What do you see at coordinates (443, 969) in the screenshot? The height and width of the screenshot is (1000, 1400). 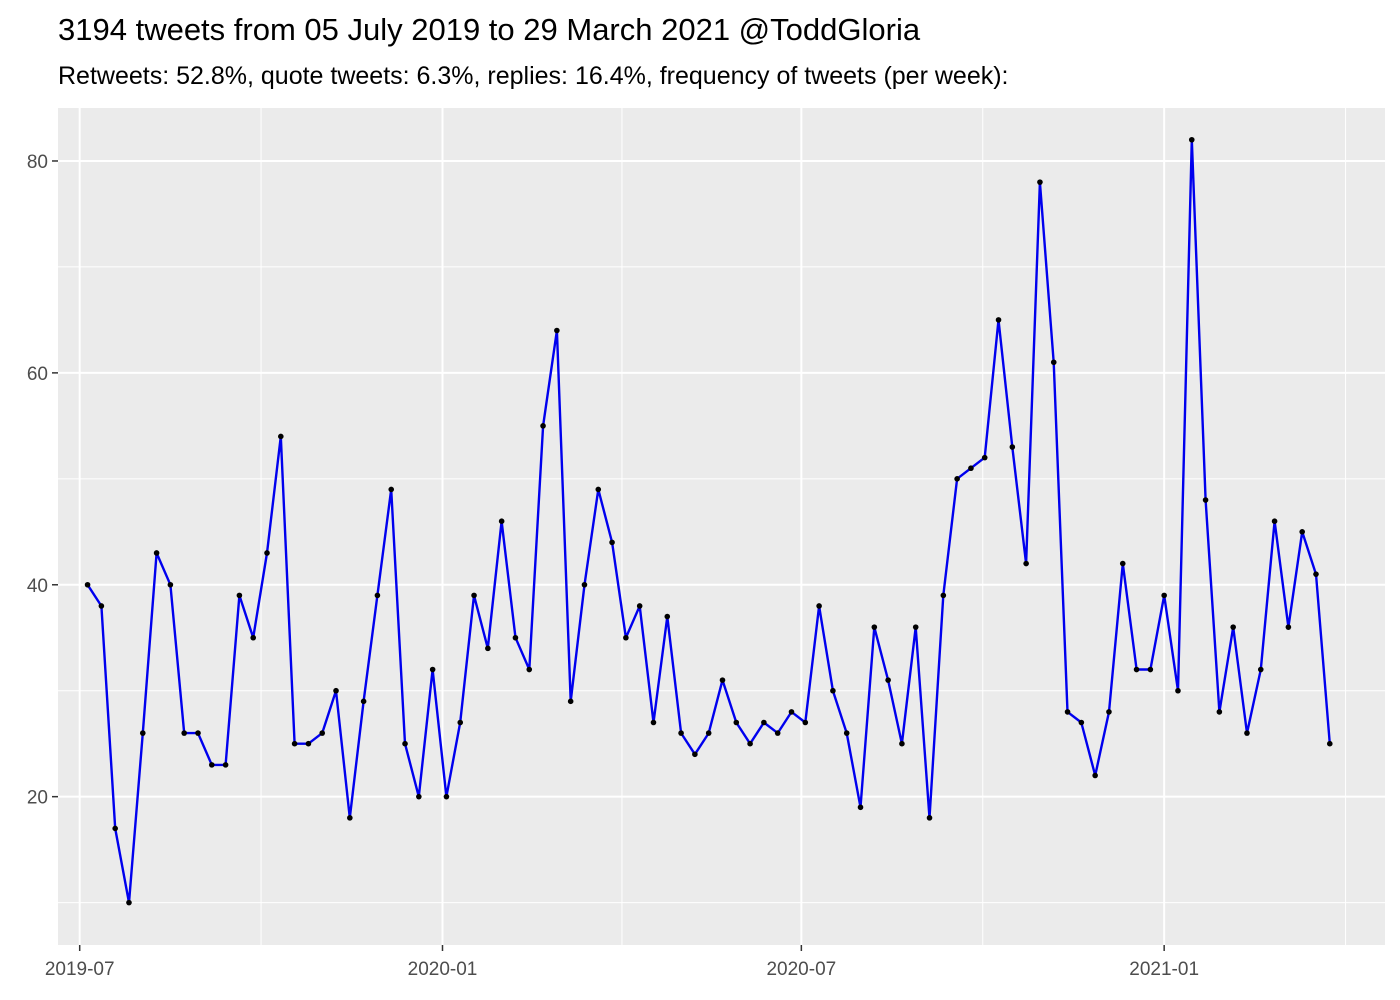 I see `x-tick-label: 2020-01` at bounding box center [443, 969].